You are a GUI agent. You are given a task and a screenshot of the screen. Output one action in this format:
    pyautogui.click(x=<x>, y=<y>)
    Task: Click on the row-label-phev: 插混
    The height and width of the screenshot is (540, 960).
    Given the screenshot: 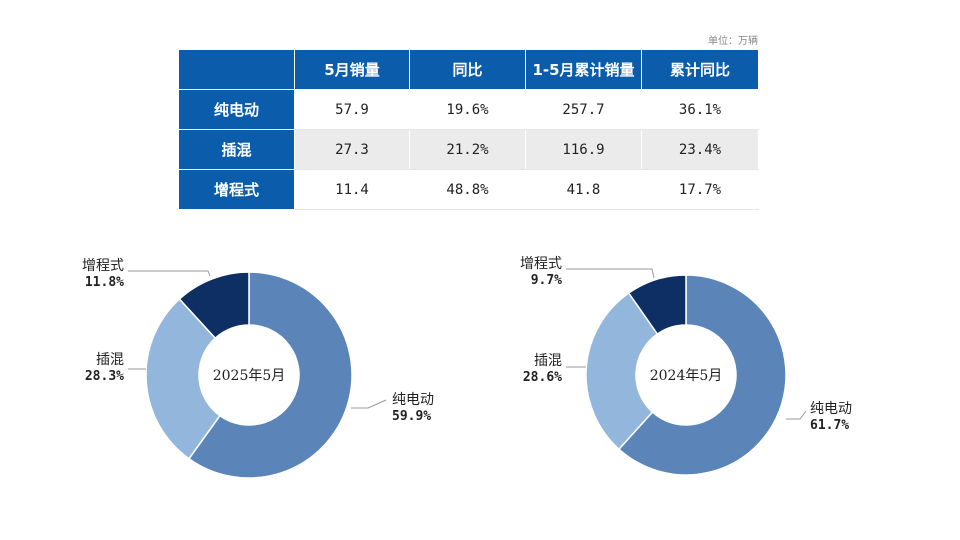 What is the action you would take?
    pyautogui.click(x=236, y=149)
    